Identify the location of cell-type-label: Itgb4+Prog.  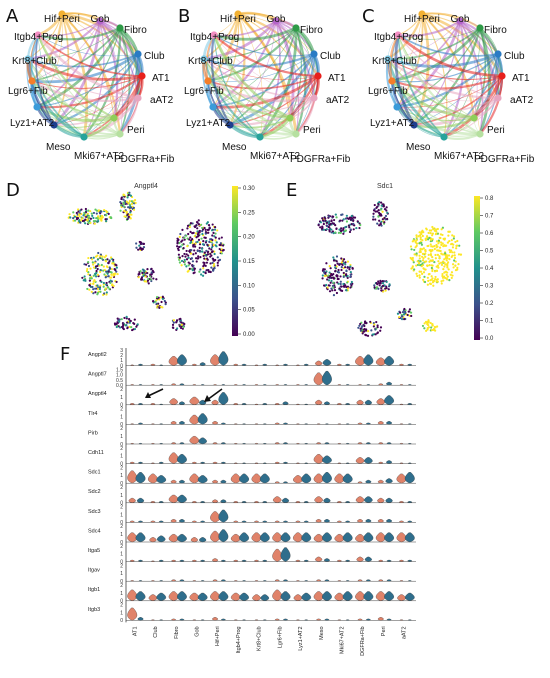
(239, 639).